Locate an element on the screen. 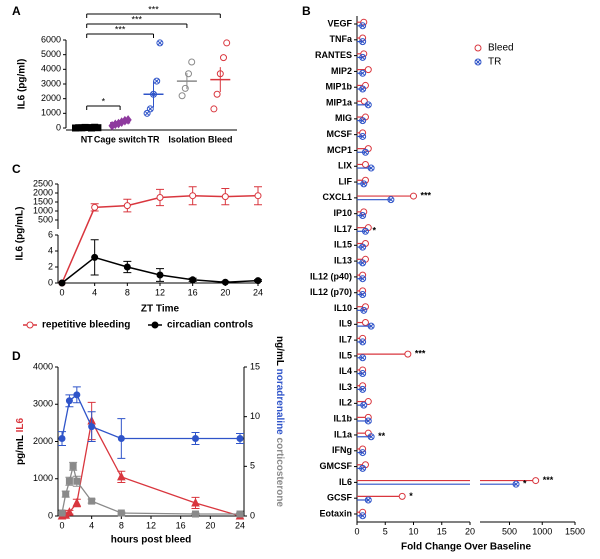 The width and height of the screenshot is (600, 559). y-tick-label: IL4 is located at coordinates (345, 371).